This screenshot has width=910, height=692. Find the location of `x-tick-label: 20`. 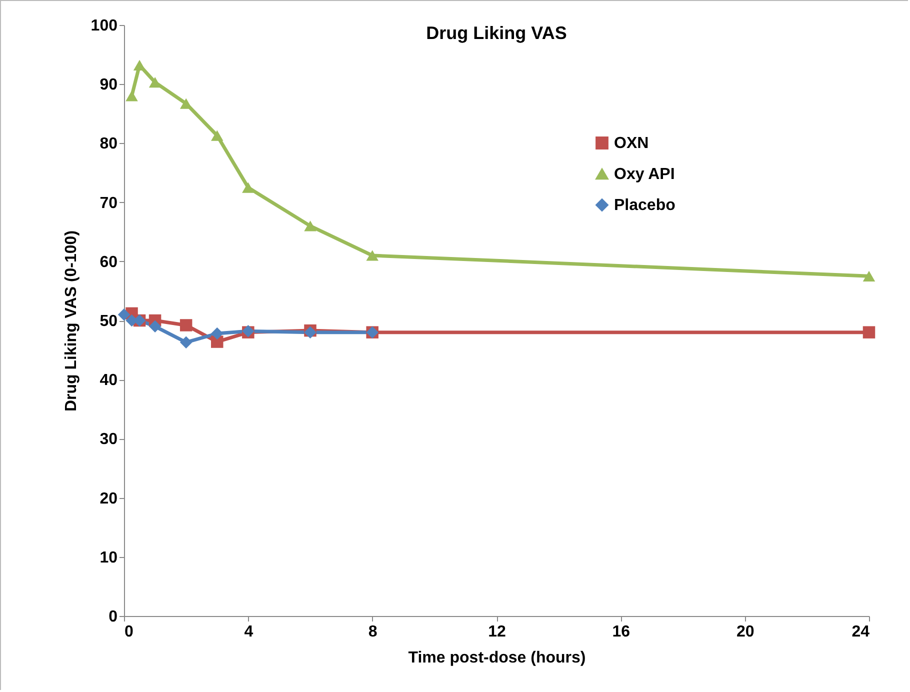

x-tick-label: 20 is located at coordinates (745, 632).